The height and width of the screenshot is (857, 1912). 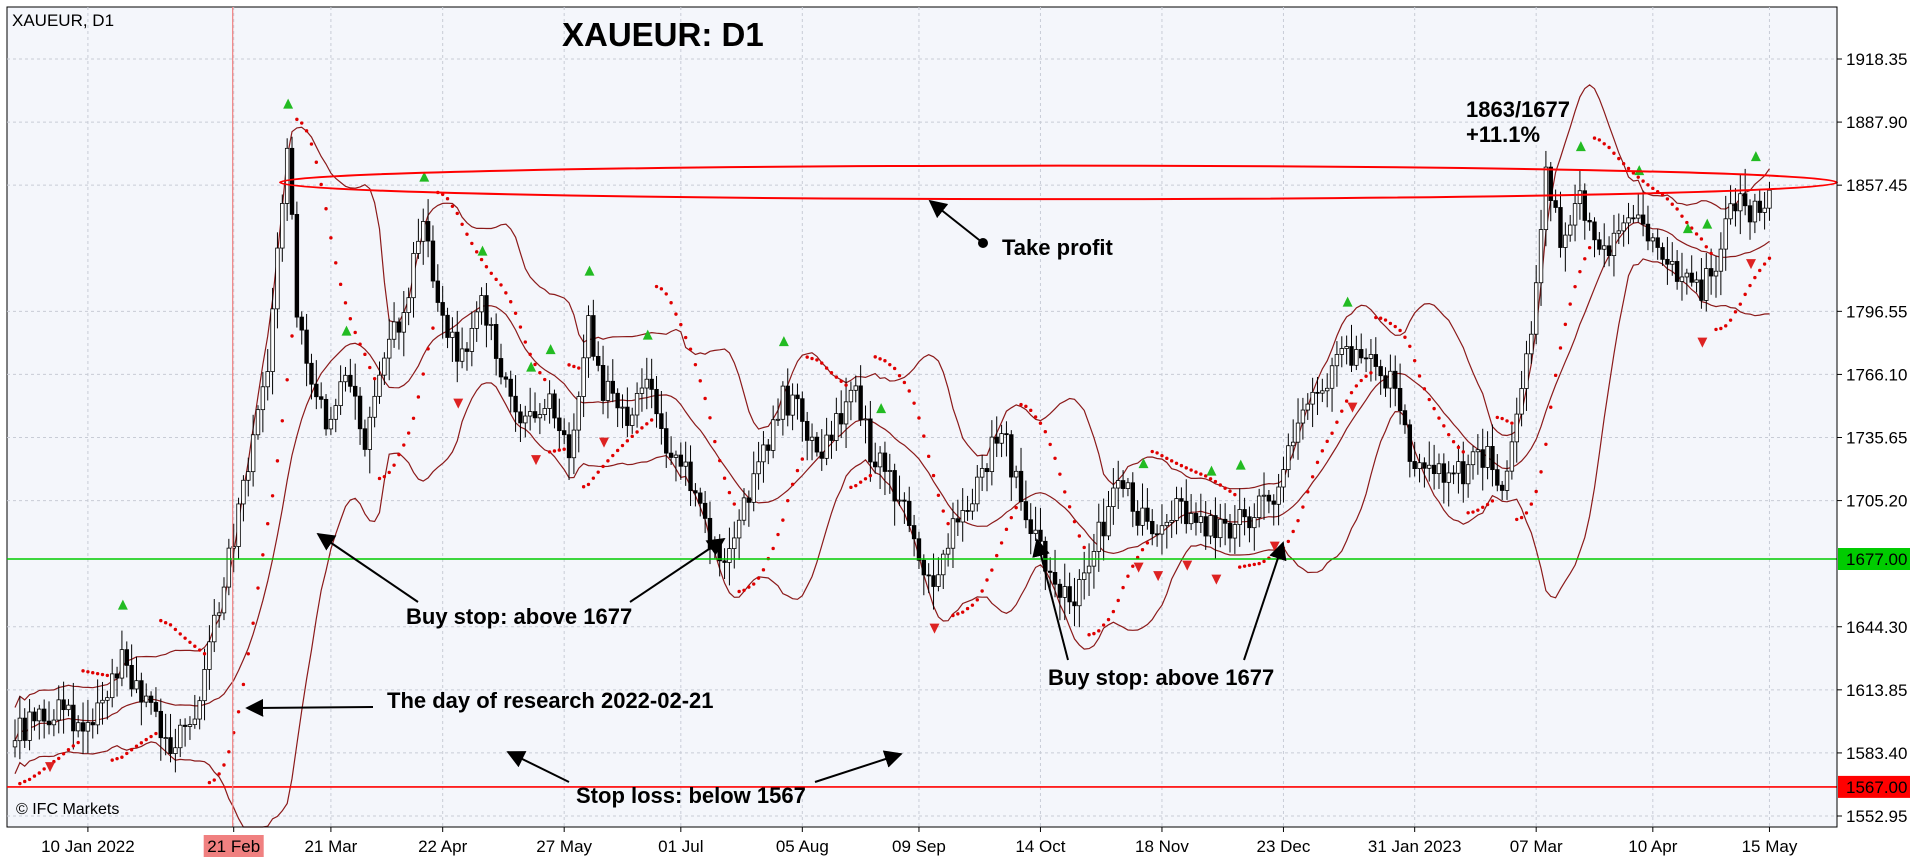 I want to click on fractal-up-marker: ▲, so click(x=1707, y=223).